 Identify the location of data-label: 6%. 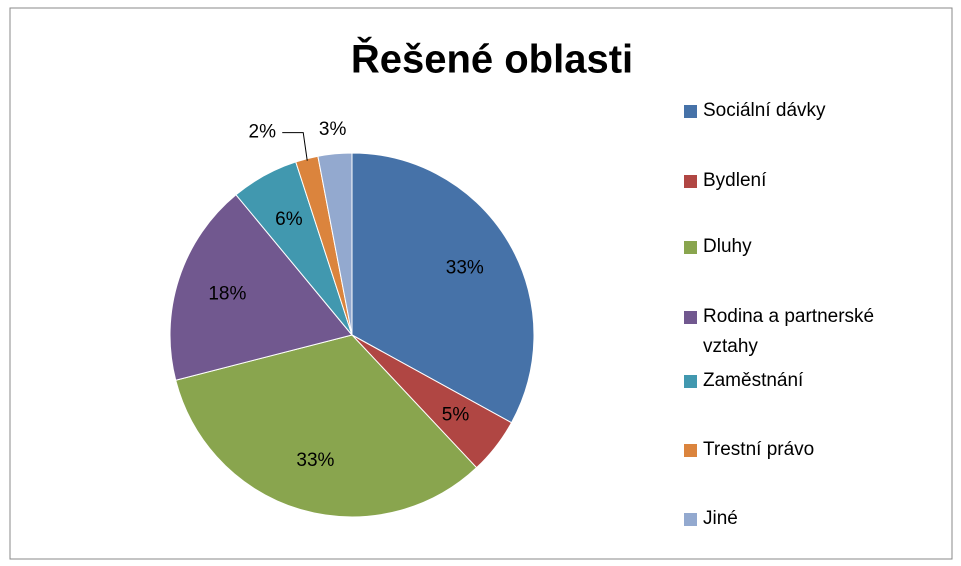
(289, 219).